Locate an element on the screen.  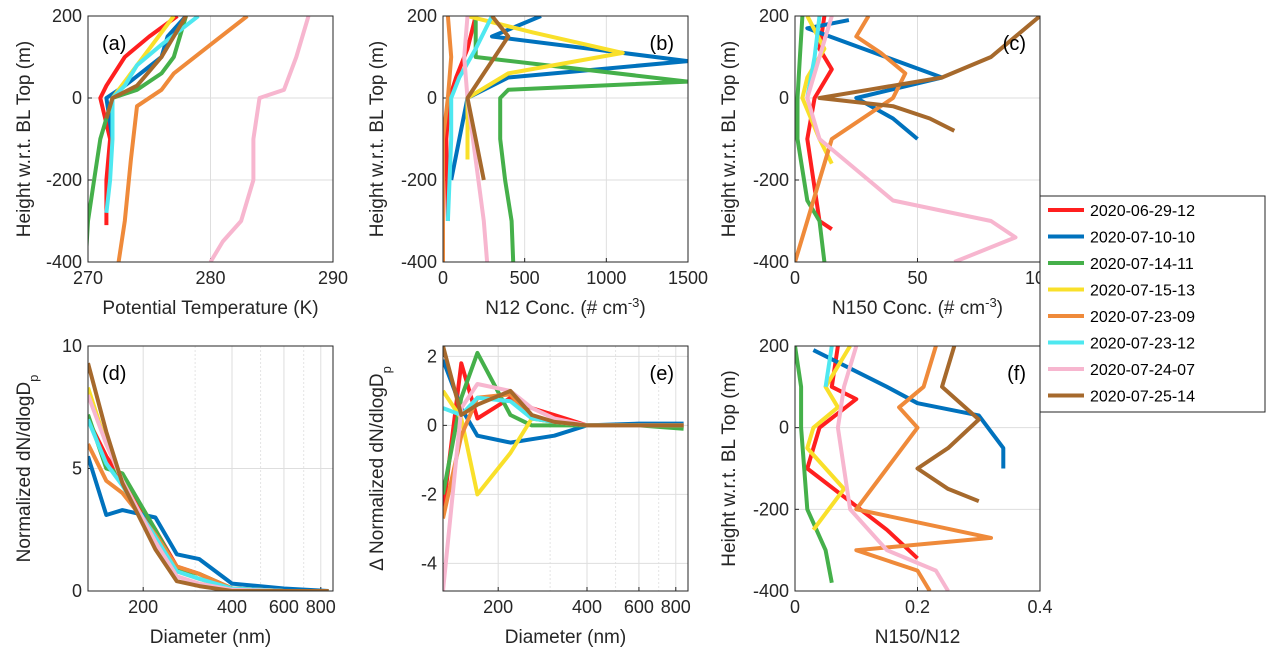
panel-label: (e) is located at coordinates (662, 374).